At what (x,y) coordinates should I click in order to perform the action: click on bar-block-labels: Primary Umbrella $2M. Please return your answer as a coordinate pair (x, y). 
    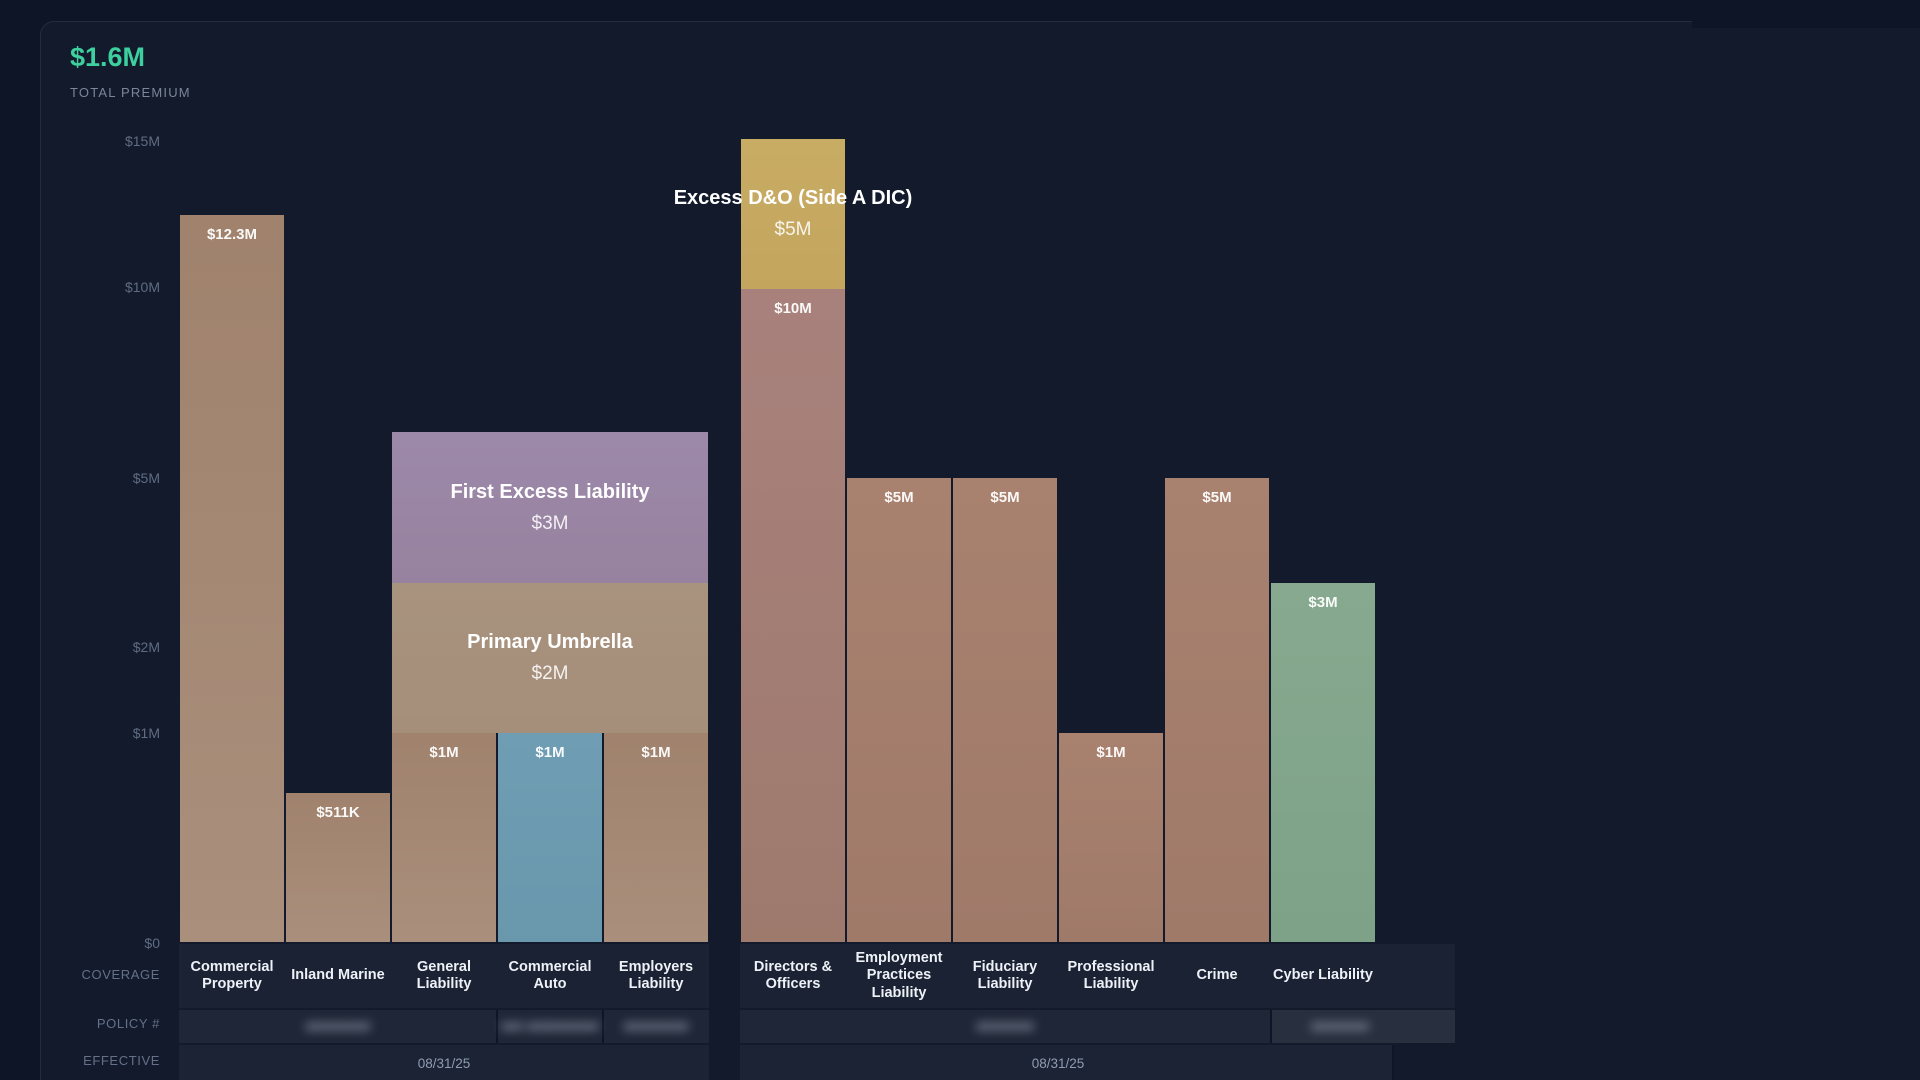
    Looking at the image, I should click on (550, 658).